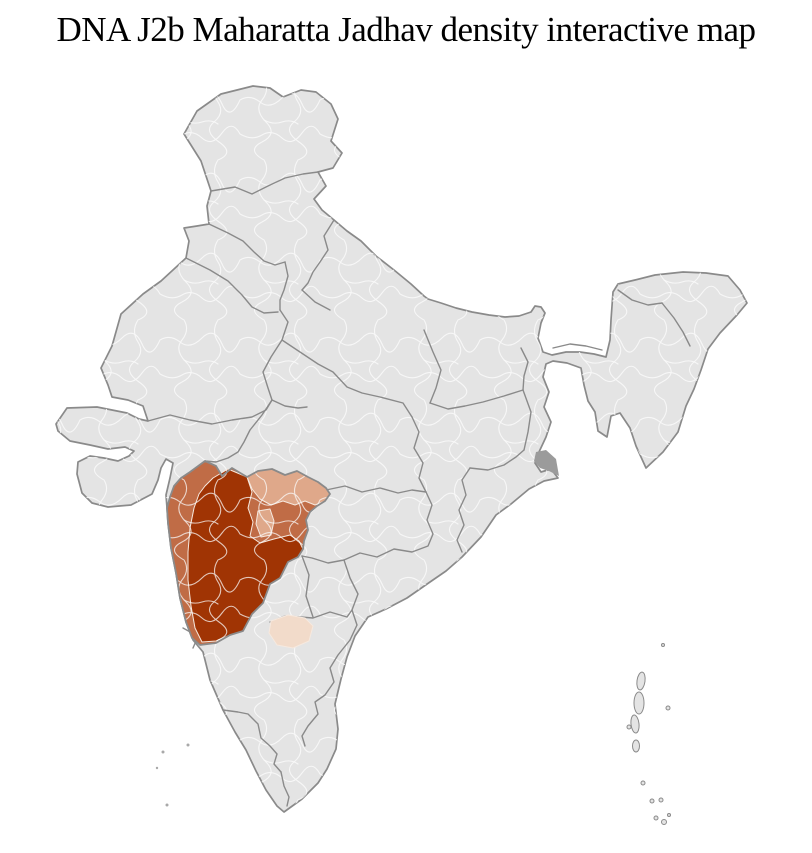  Describe the element at coordinates (648, 734) in the screenshot. I see `andaman-nicobar-islands` at that location.